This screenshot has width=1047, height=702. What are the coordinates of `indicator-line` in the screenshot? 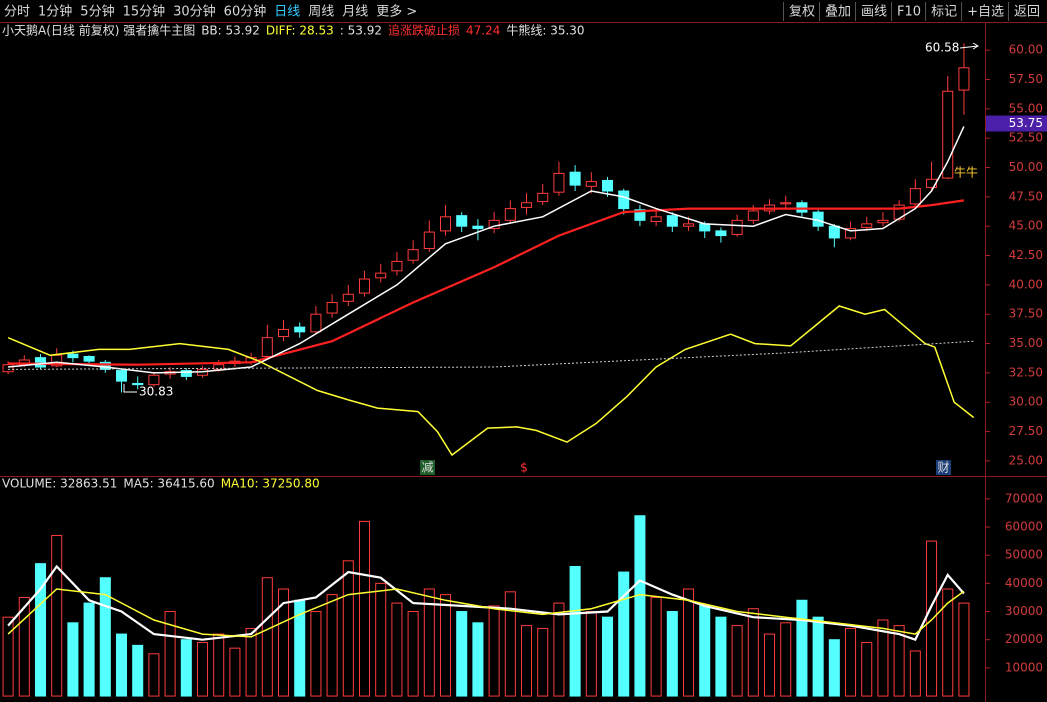 It's located at (491, 355).